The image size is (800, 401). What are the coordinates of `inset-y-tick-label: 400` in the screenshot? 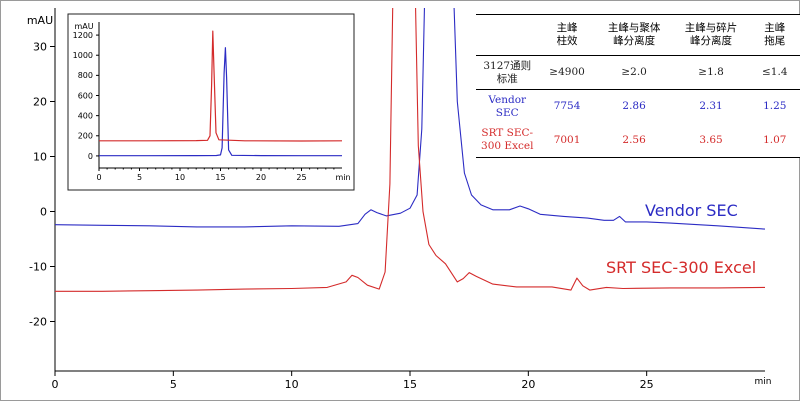 It's located at (85, 116).